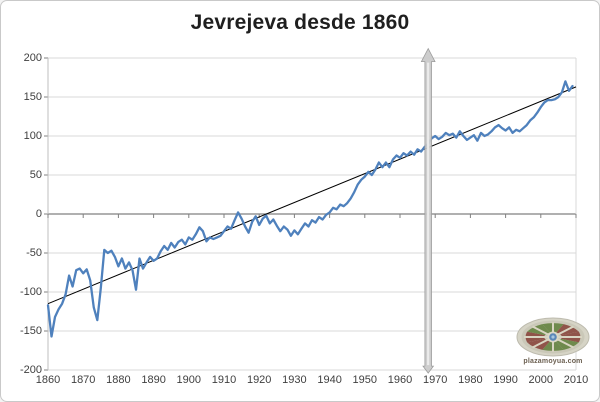 Image resolution: width=600 pixels, height=402 pixels. I want to click on chart-title: Jevrejeva desde 1860, so click(300, 22).